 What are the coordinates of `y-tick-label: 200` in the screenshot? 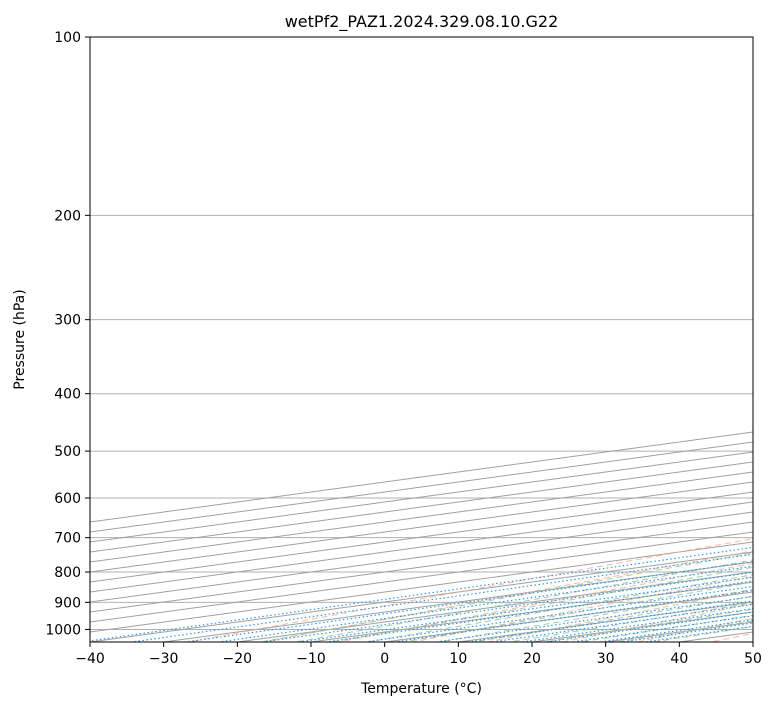 It's located at (67, 216).